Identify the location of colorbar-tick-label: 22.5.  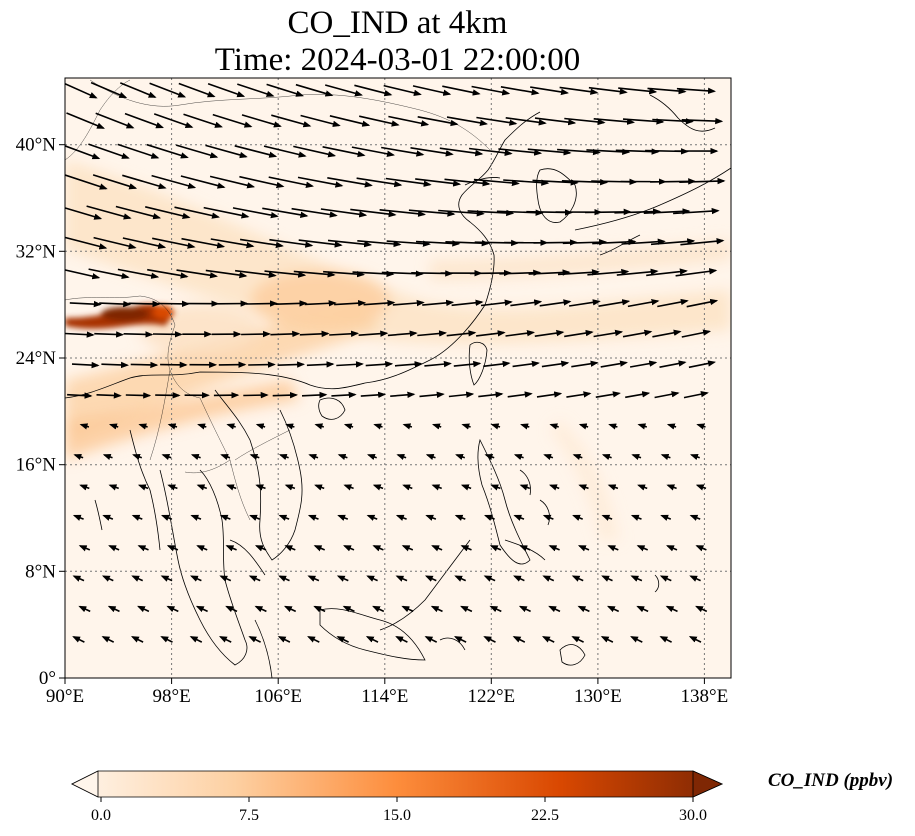
(545, 815).